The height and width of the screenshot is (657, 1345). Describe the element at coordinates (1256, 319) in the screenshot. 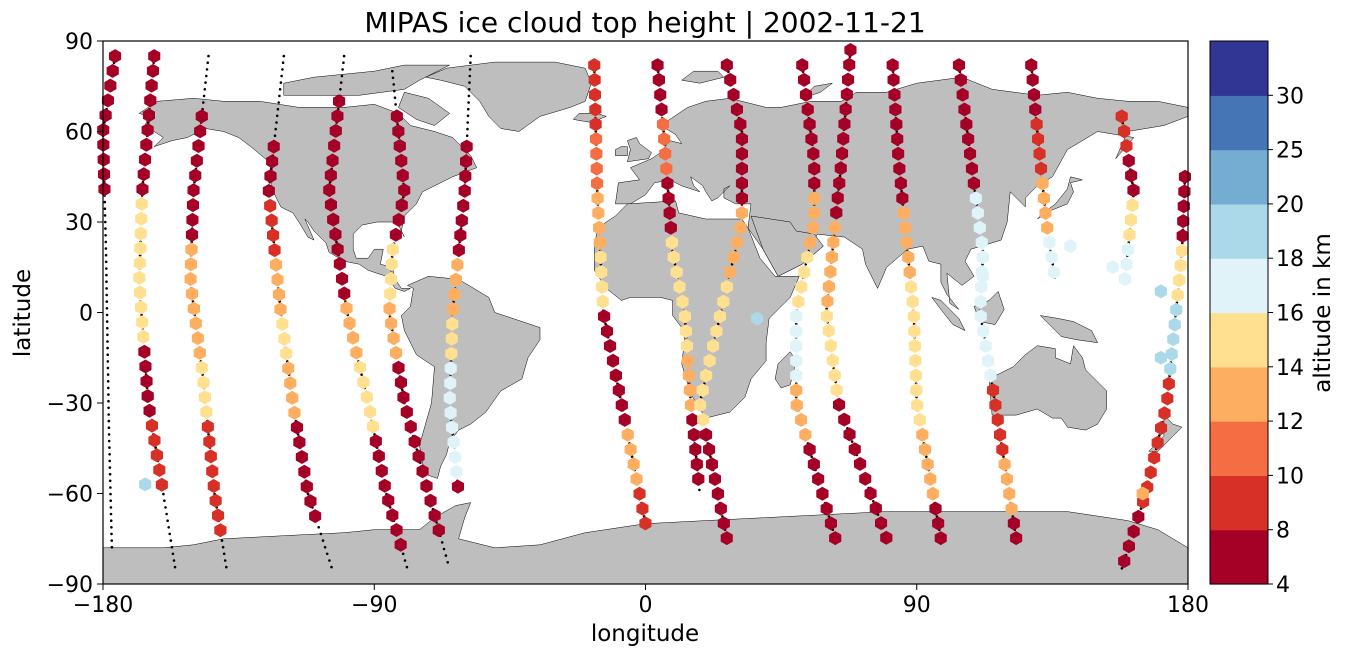

I see `colorbar: 4 8 10 12 14 16 18 20 25 30` at that location.